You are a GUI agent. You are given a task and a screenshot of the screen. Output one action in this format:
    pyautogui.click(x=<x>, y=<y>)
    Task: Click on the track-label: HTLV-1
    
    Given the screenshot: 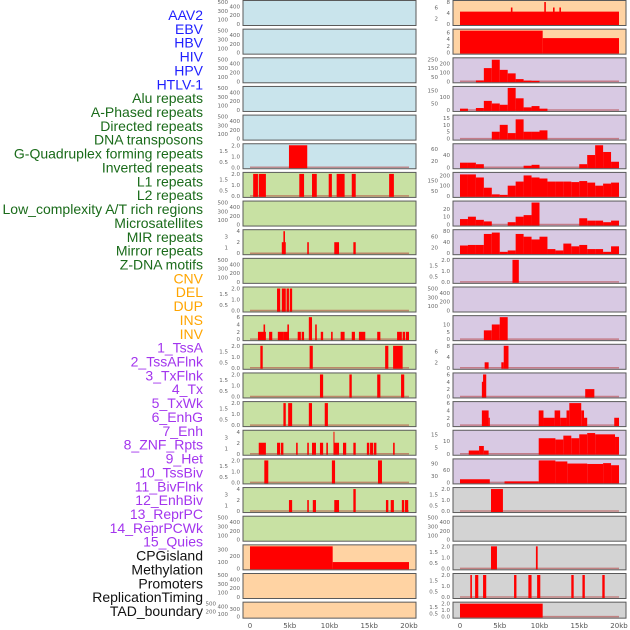 What is the action you would take?
    pyautogui.click(x=180, y=84)
    